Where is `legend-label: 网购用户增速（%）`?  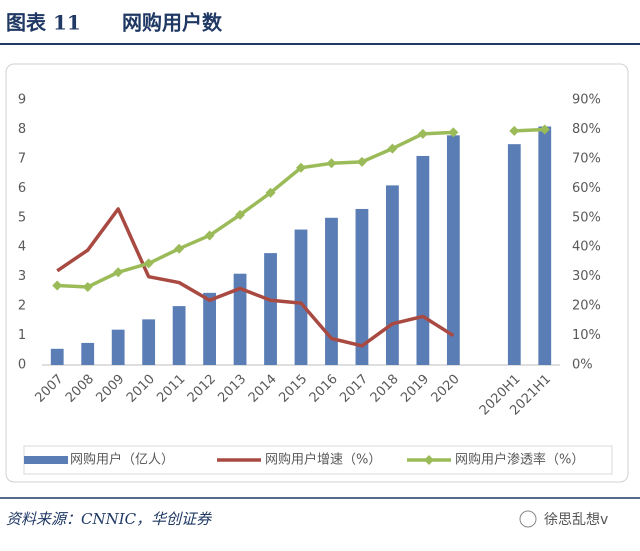 legend-label: 网购用户增速（%） is located at coordinates (323, 460).